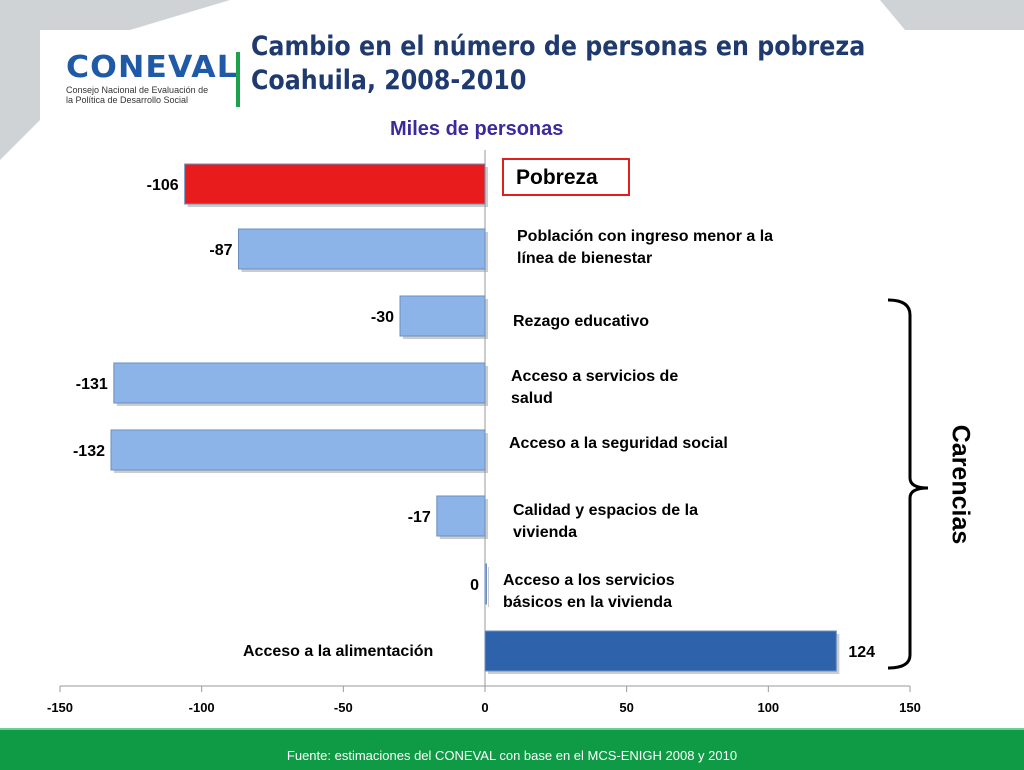  What do you see at coordinates (152, 67) in the screenshot?
I see `logo-mark: CONEVAL` at bounding box center [152, 67].